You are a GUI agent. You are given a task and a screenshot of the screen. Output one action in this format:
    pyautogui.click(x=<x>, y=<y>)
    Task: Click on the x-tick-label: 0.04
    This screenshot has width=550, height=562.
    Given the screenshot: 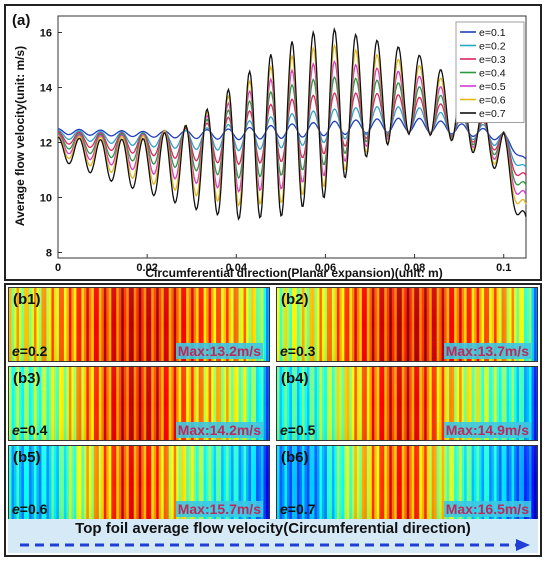 What is the action you would take?
    pyautogui.click(x=237, y=268)
    